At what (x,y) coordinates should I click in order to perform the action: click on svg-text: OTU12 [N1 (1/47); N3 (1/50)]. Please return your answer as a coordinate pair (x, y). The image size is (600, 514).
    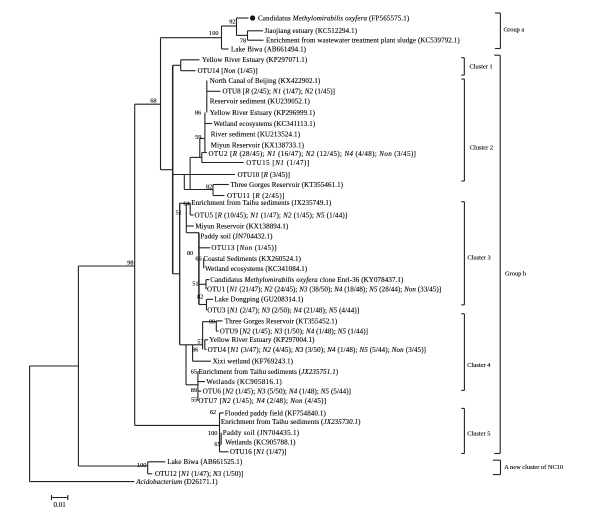
    Looking at the image, I should click on (199, 474).